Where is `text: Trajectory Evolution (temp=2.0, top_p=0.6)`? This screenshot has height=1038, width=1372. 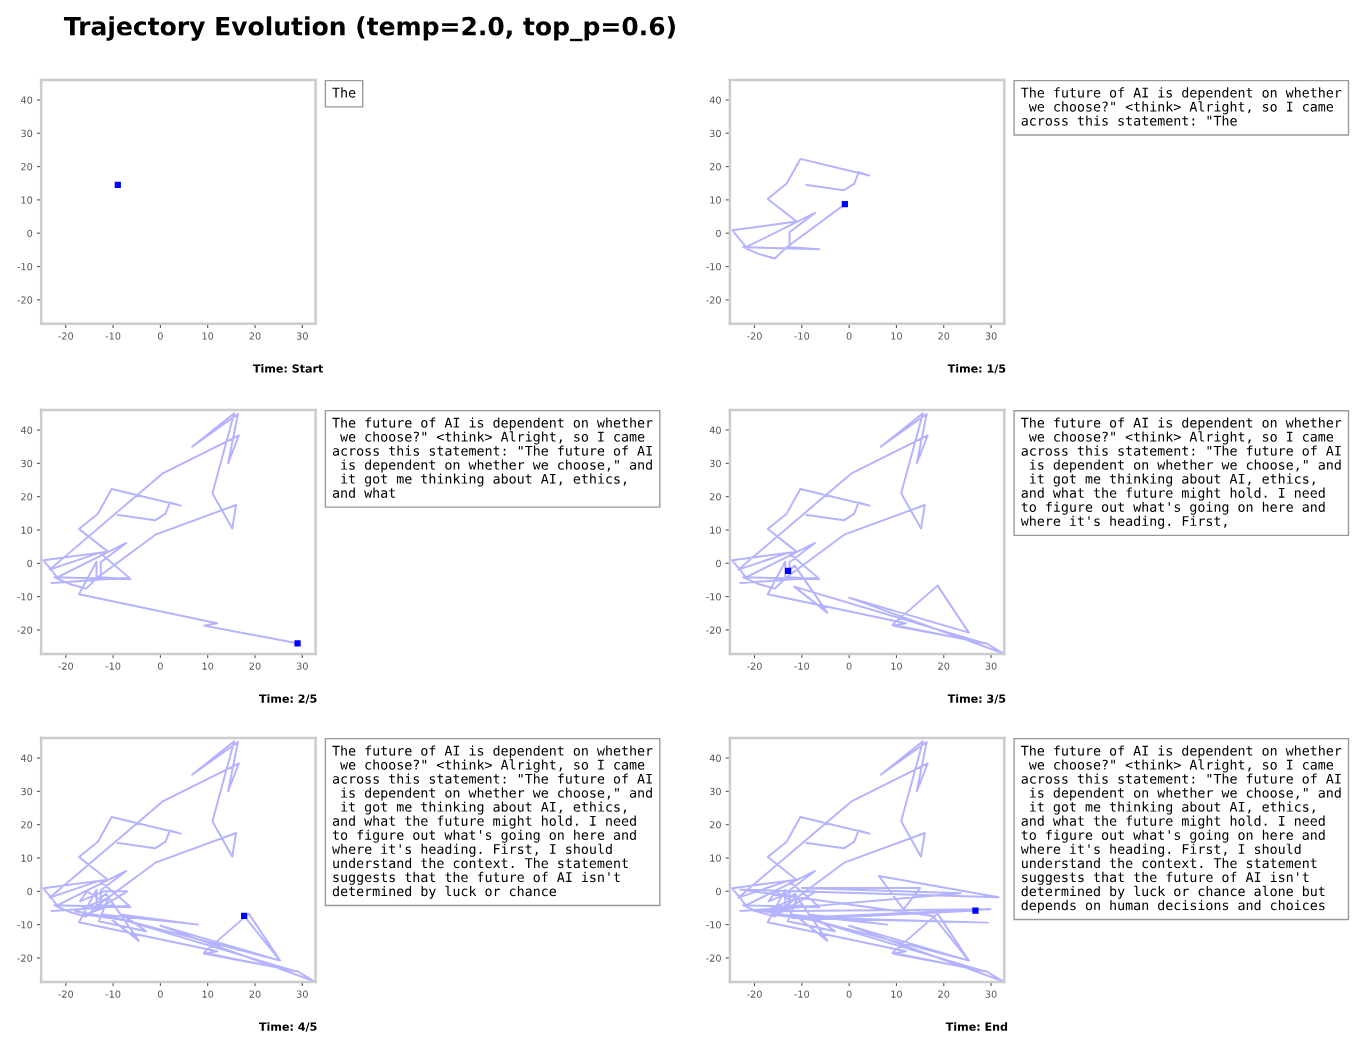
text: Trajectory Evolution (temp=2.0, top_p=0.6) is located at coordinates (369, 29).